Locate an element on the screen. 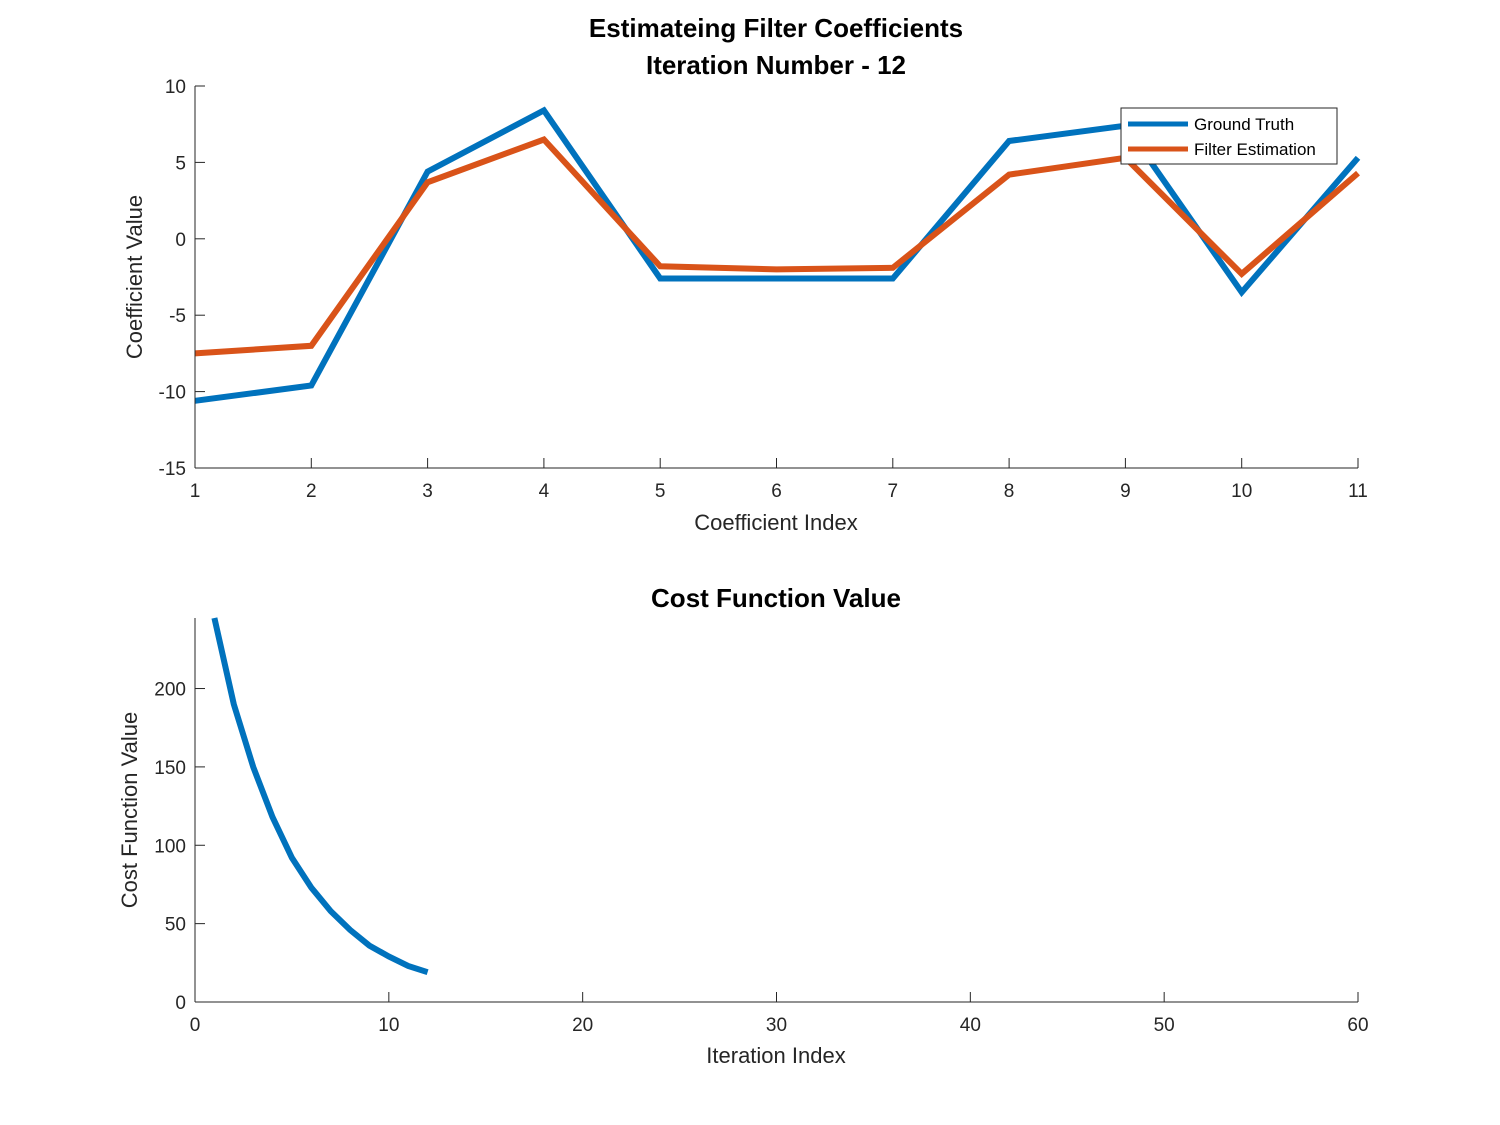  coef-x-tick-label-7: 8 is located at coordinates (1009, 491).